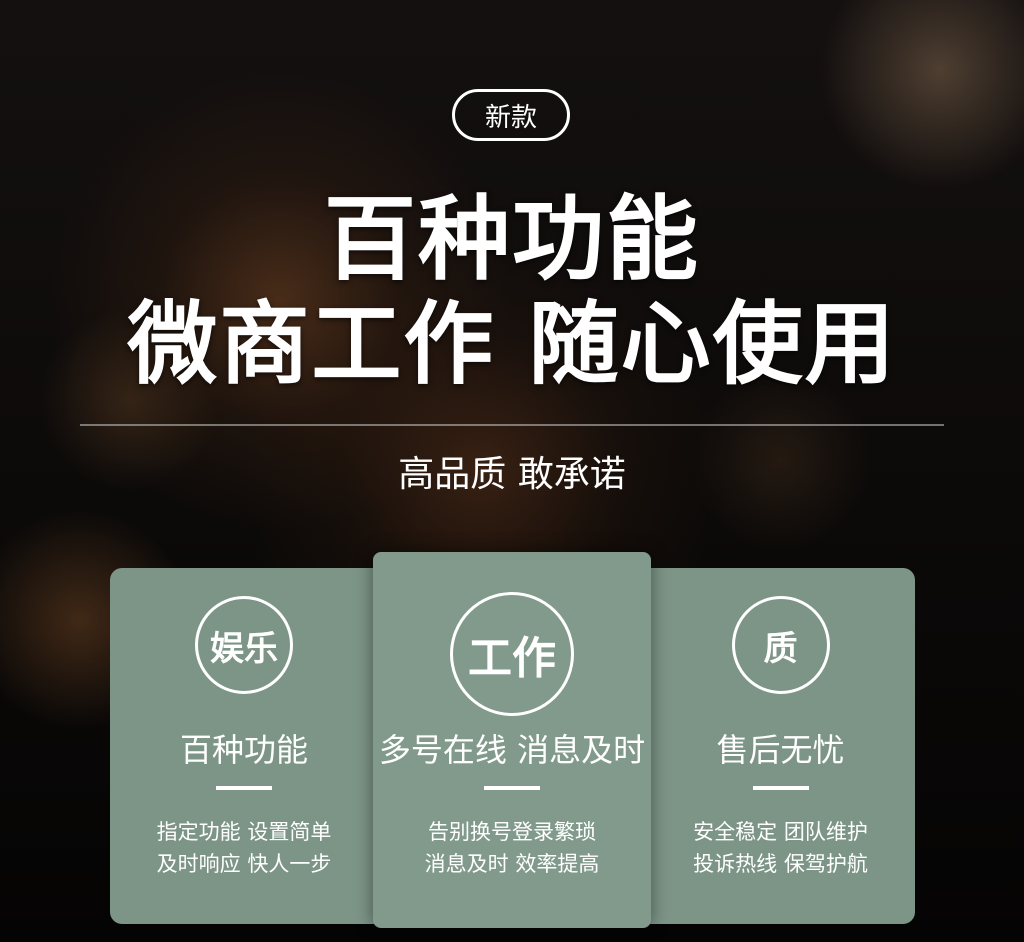  I want to click on card-desc-line: 安全稳定 团队维护, so click(780, 832).